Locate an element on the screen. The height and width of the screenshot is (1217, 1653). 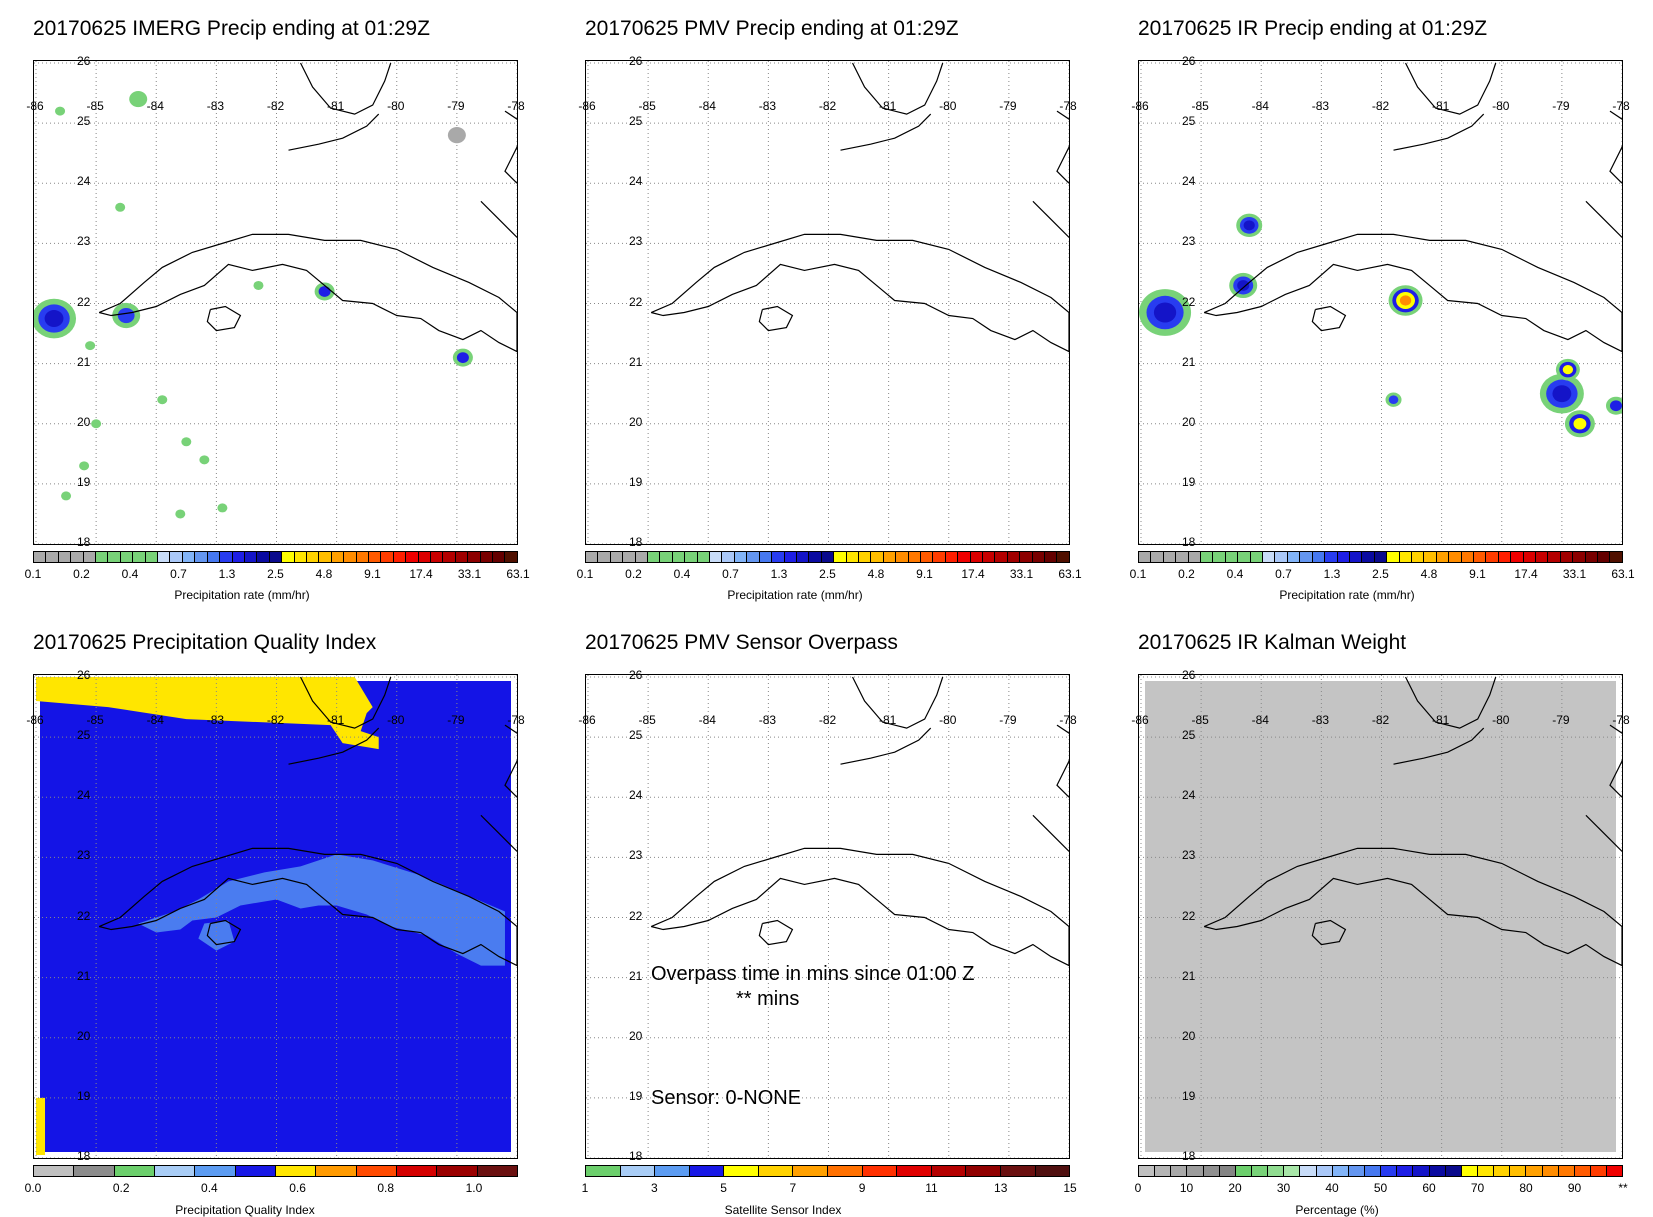
lon-label: -85 is located at coordinates (647, 106).